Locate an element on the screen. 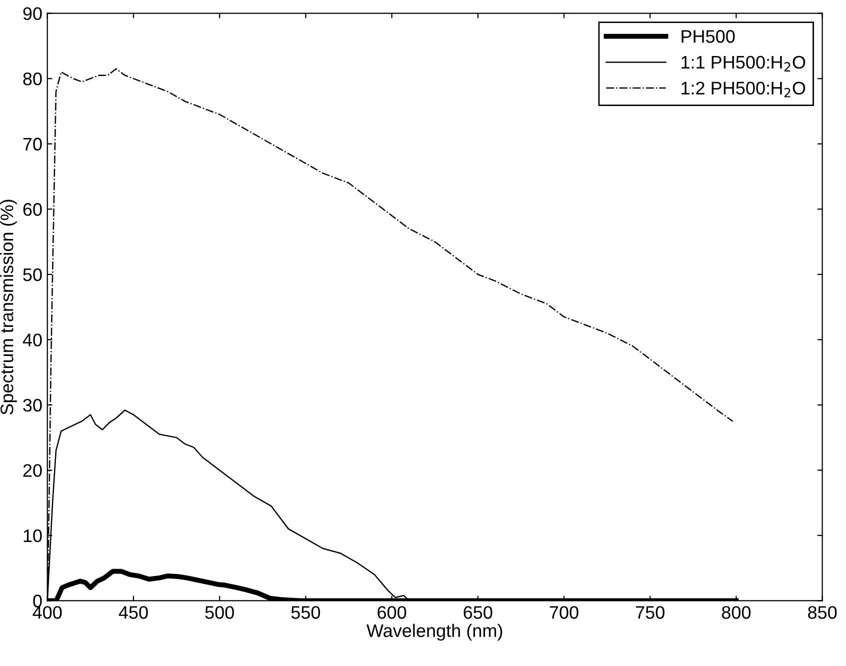  x-axis-title: Wavelength (nm) is located at coordinates (434, 632).